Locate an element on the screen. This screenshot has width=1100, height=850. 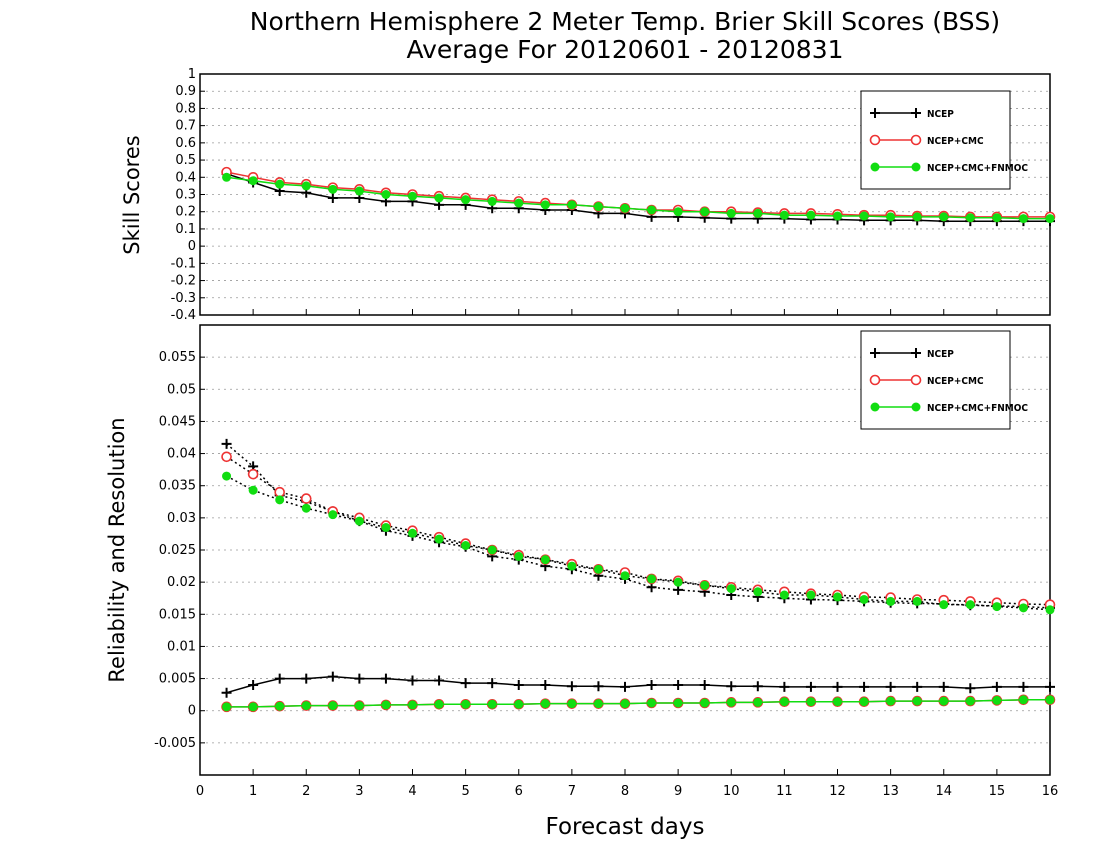
y-tick-label: 0.045 is located at coordinates (177, 421).